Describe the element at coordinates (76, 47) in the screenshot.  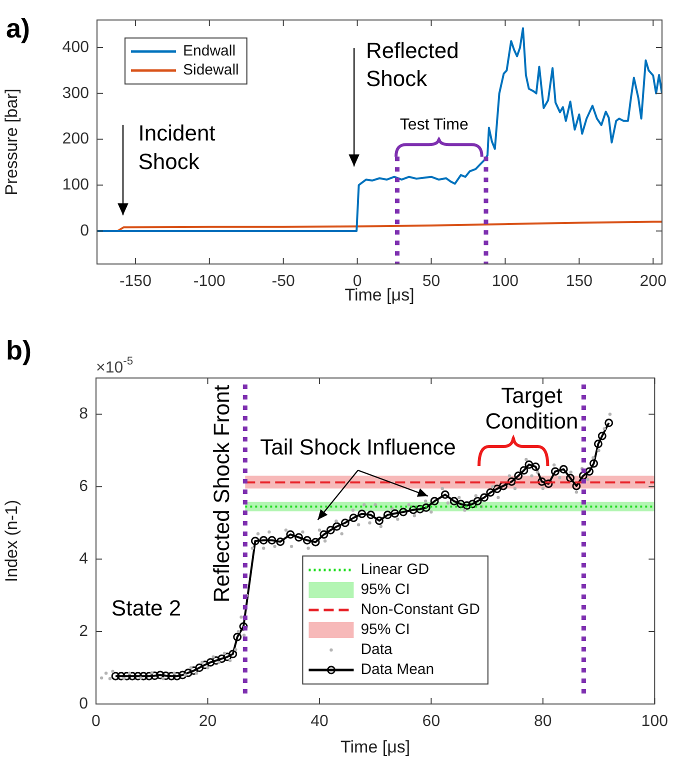
I see `y-tick-label: 400` at that location.